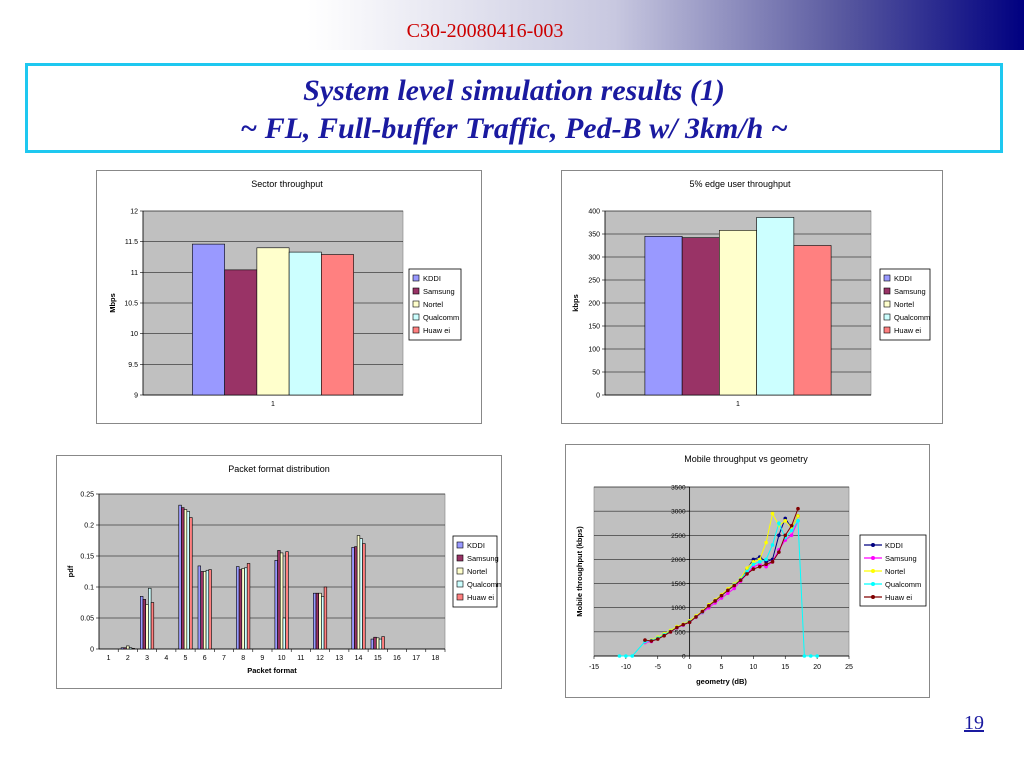  Describe the element at coordinates (678, 608) in the screenshot. I see `y-tick-label: 1000` at that location.